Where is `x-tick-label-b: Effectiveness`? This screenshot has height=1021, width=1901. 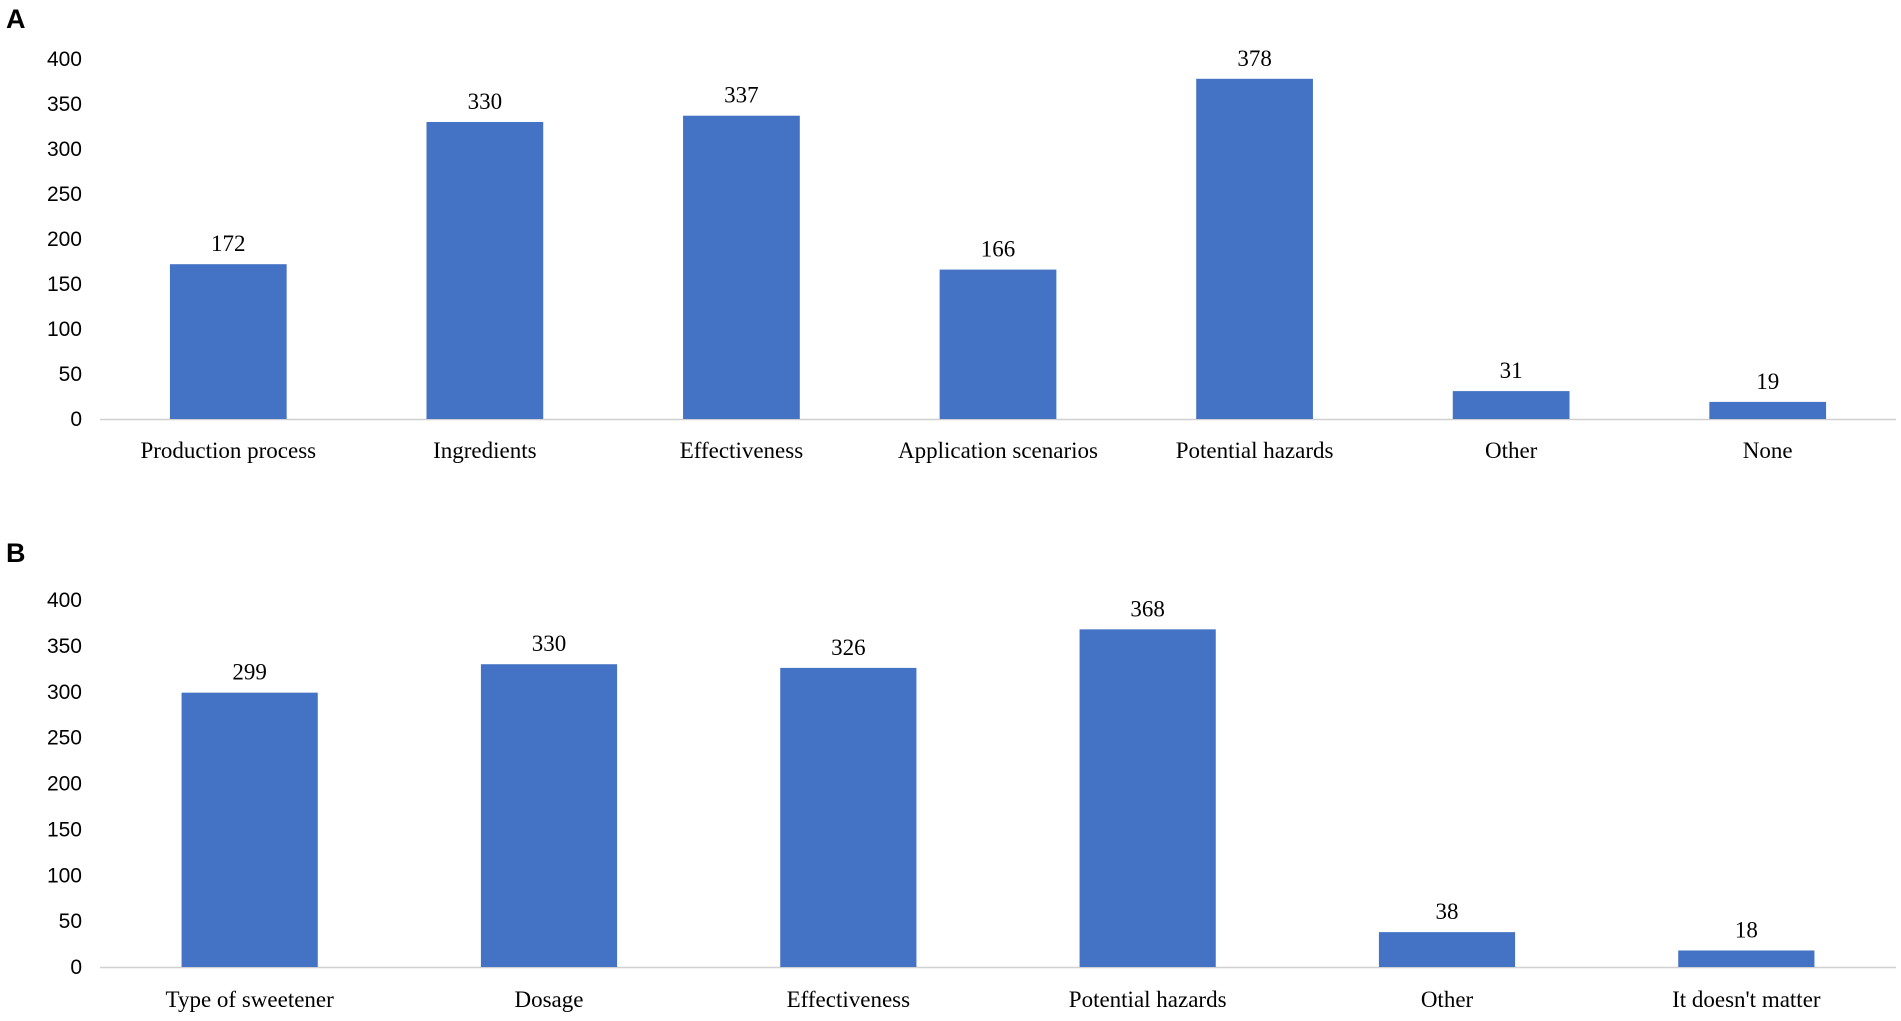 x-tick-label-b: Effectiveness is located at coordinates (849, 999).